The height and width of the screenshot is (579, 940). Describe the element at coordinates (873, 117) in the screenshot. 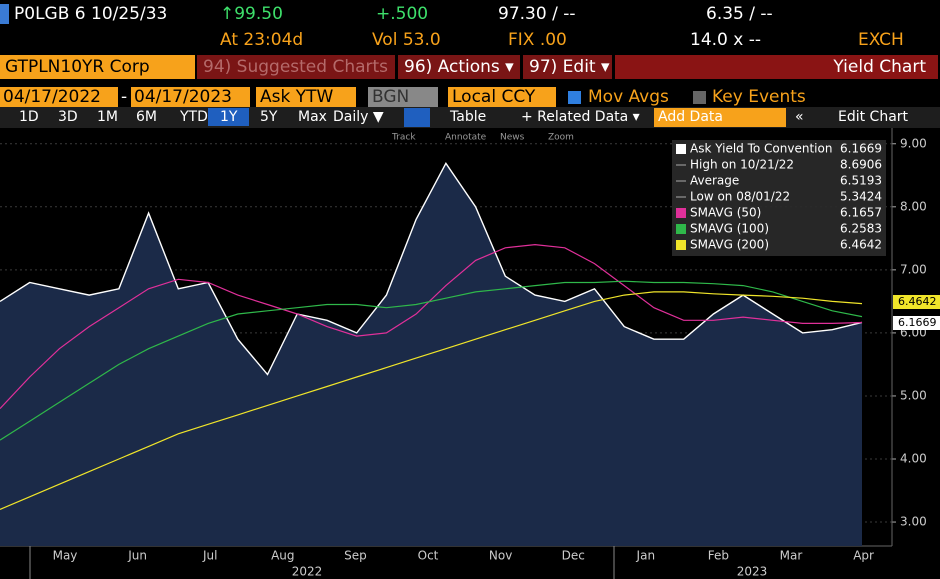

I see `edit-chart: Edit Chart` at that location.